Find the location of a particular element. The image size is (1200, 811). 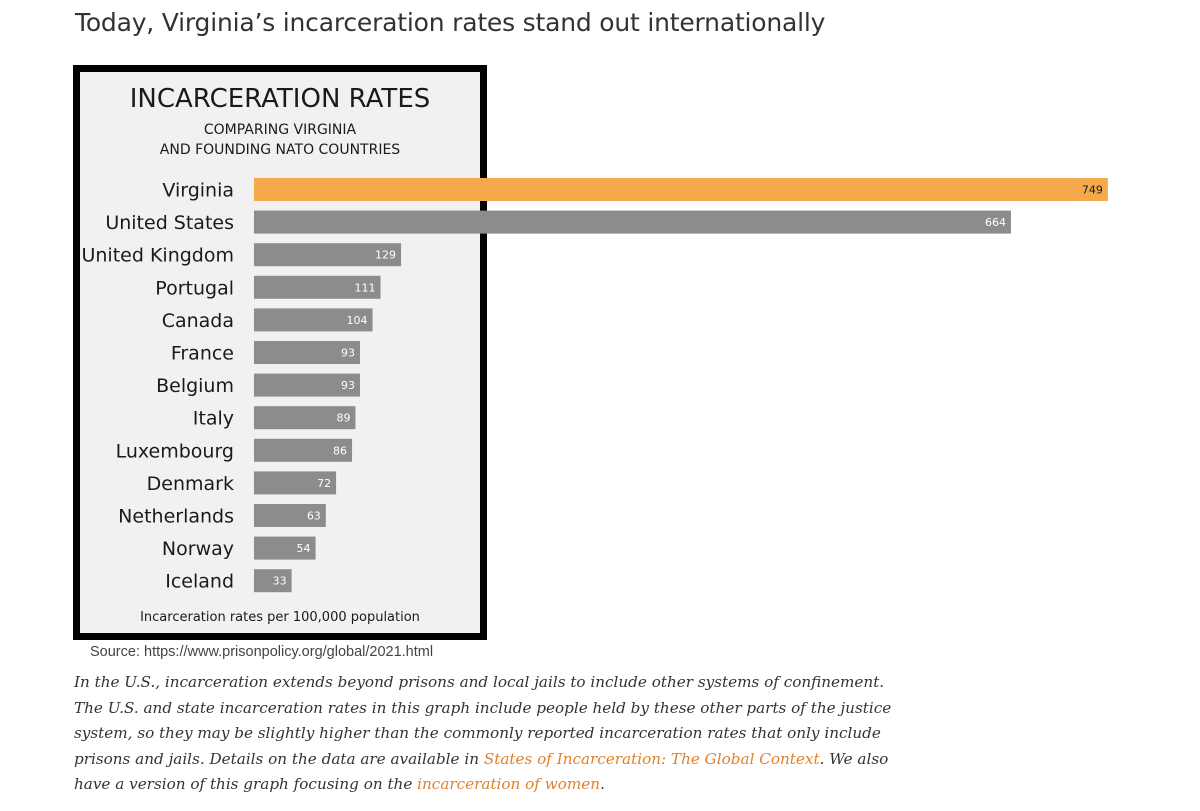

category-label-france: France is located at coordinates (202, 354).